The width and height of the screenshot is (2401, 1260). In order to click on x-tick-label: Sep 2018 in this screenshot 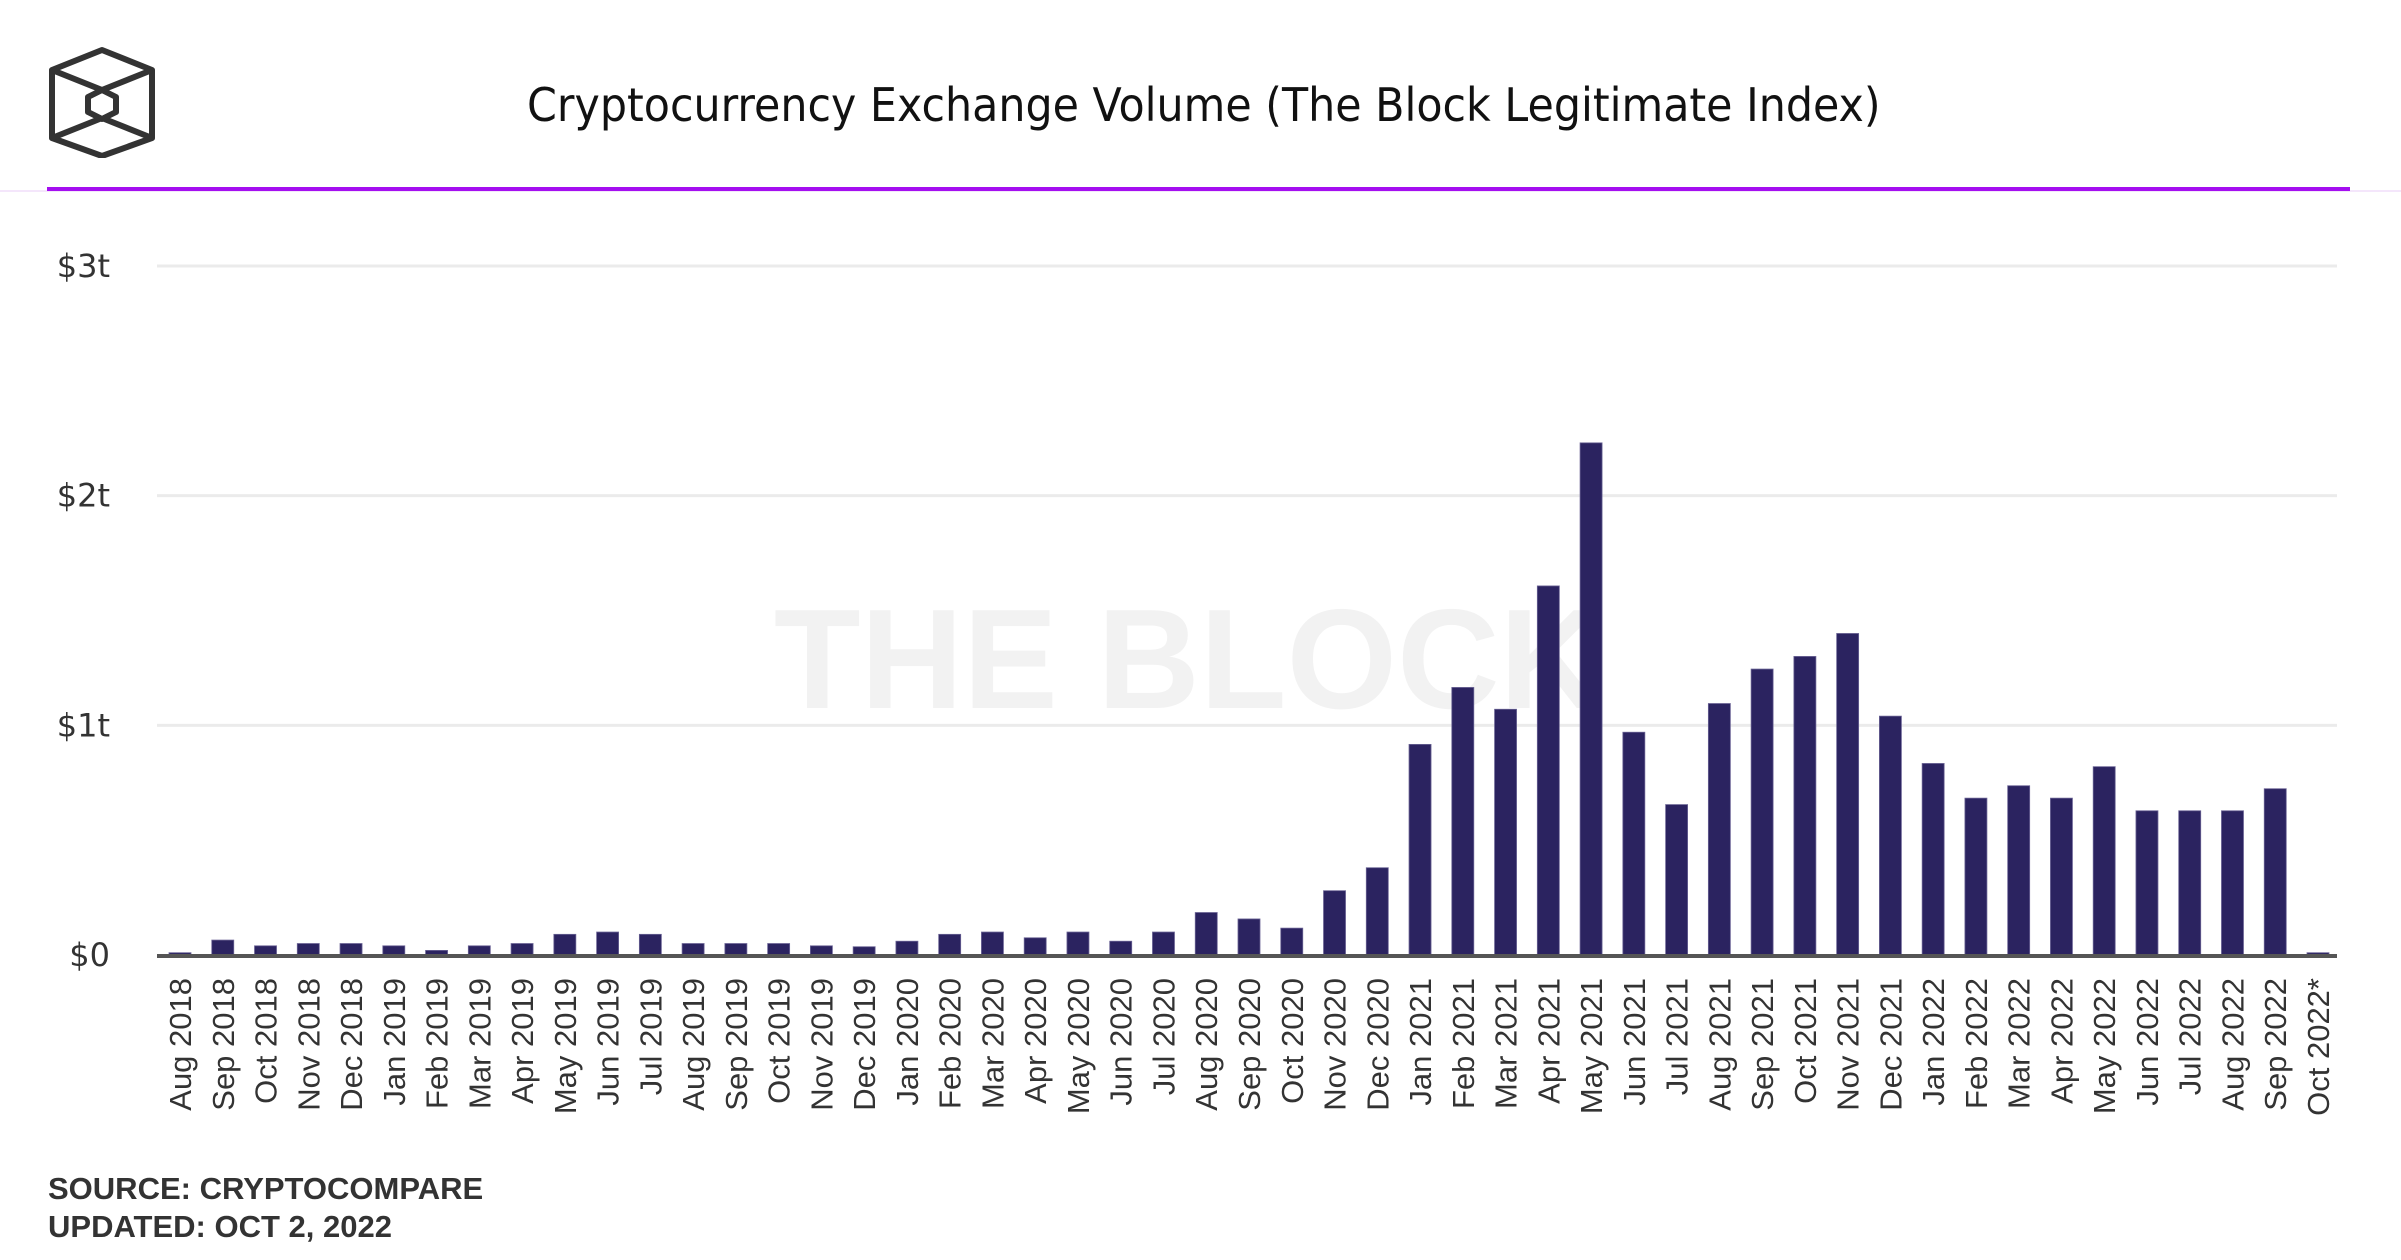, I will do `click(223, 1044)`.